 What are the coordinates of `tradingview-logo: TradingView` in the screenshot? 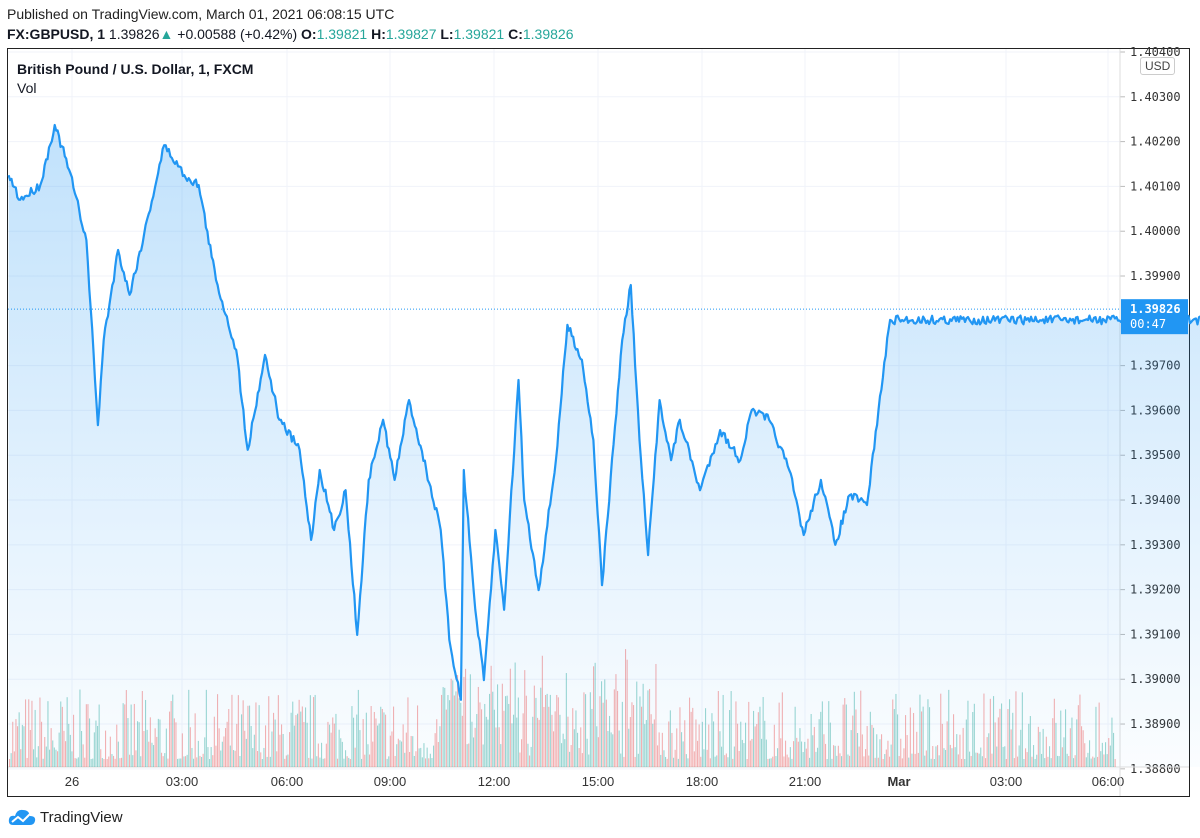 It's located at (65, 817).